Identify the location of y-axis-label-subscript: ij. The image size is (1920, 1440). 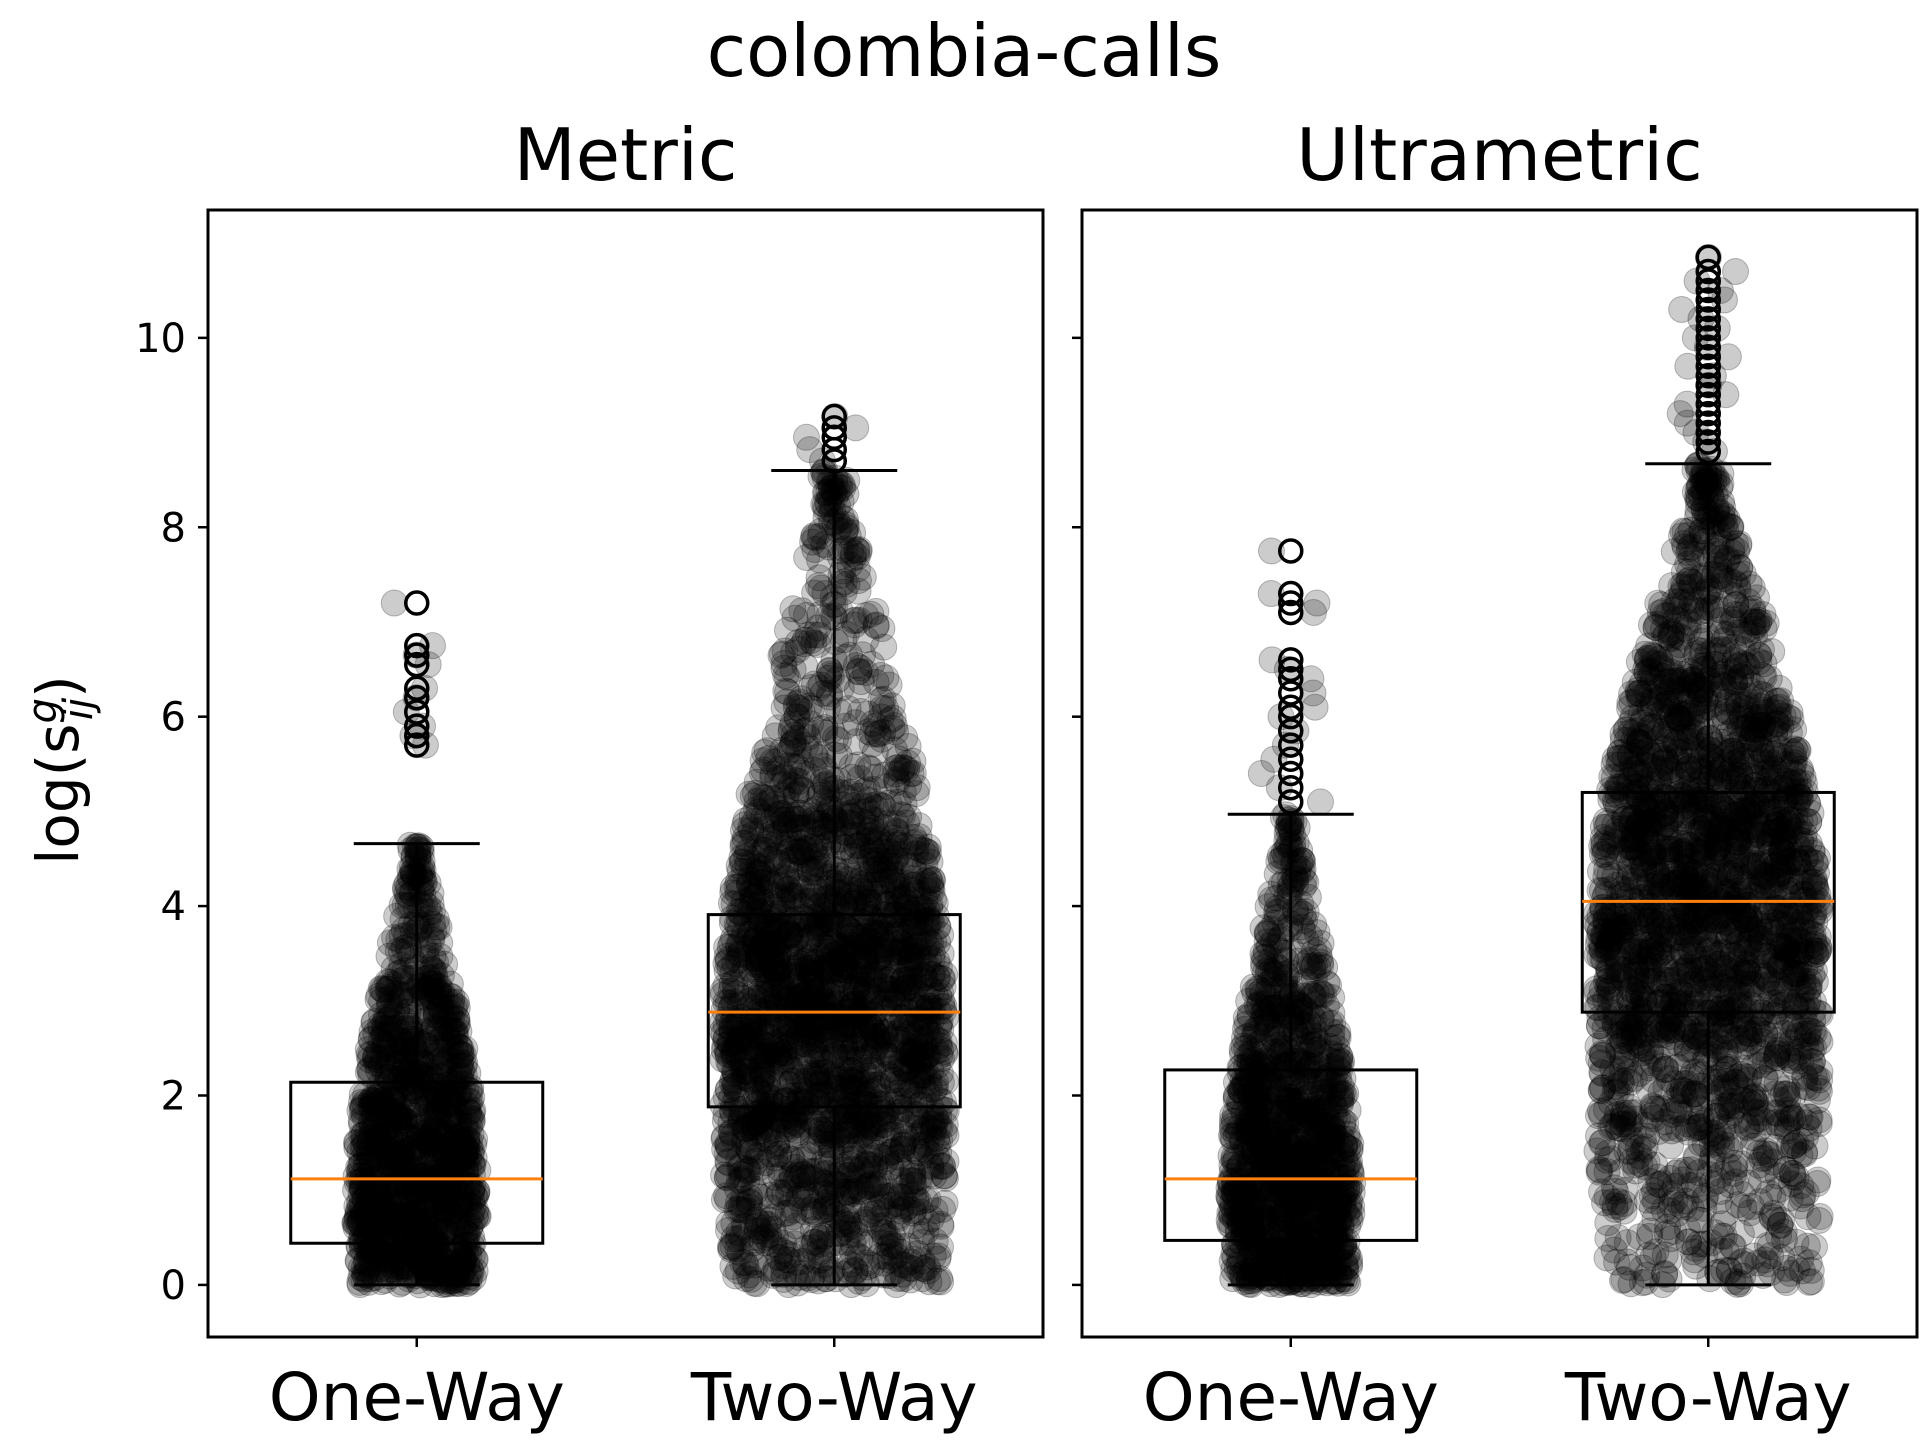
(79, 708).